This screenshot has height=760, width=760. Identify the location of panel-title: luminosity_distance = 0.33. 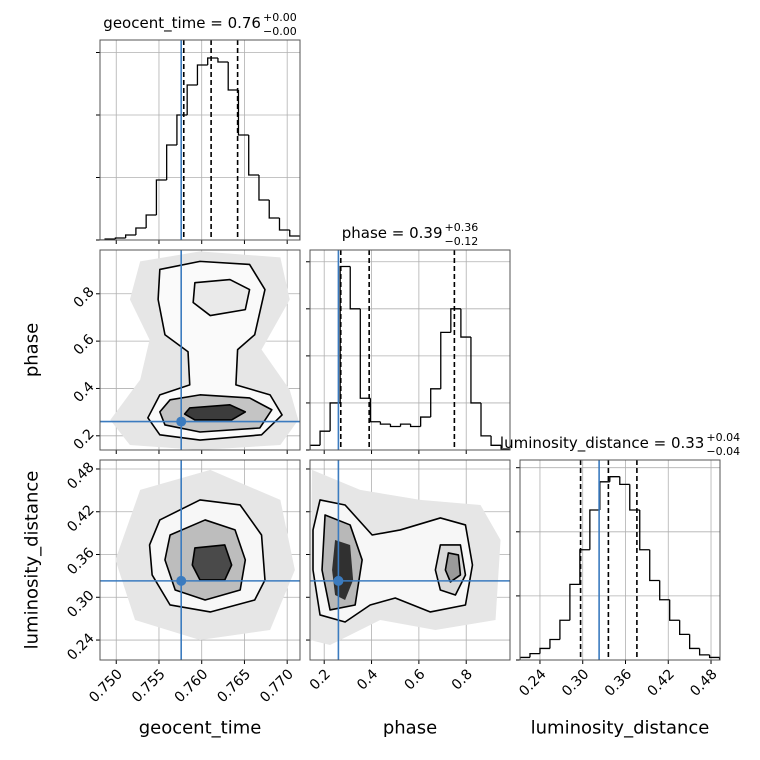
(602, 443).